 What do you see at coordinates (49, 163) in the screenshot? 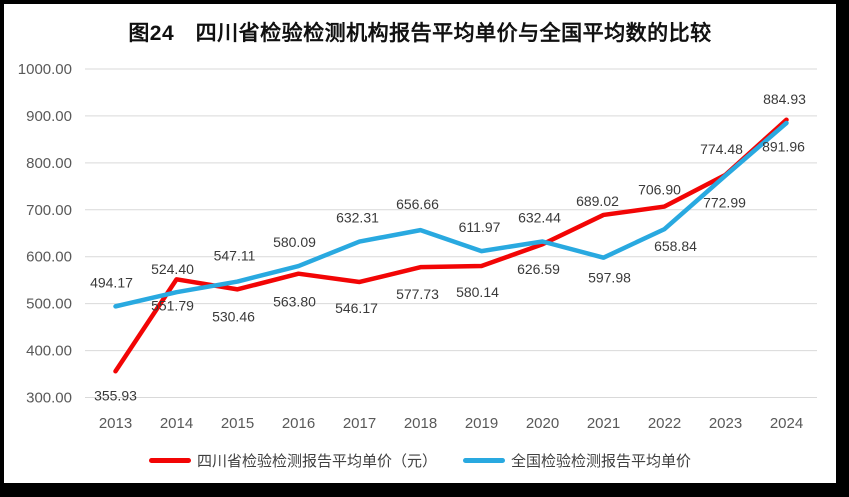
I see `y-tick-label: 800.00` at bounding box center [49, 163].